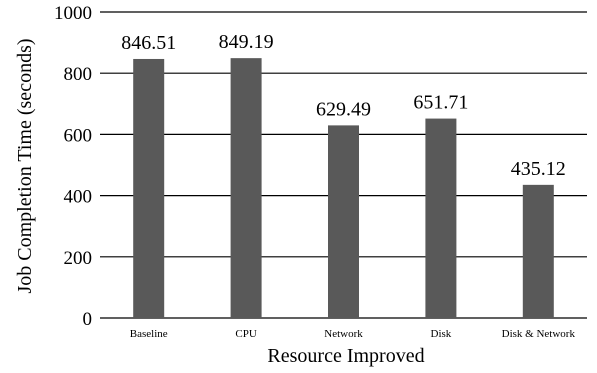  What do you see at coordinates (88, 319) in the screenshot?
I see `y-tick-label: 0` at bounding box center [88, 319].